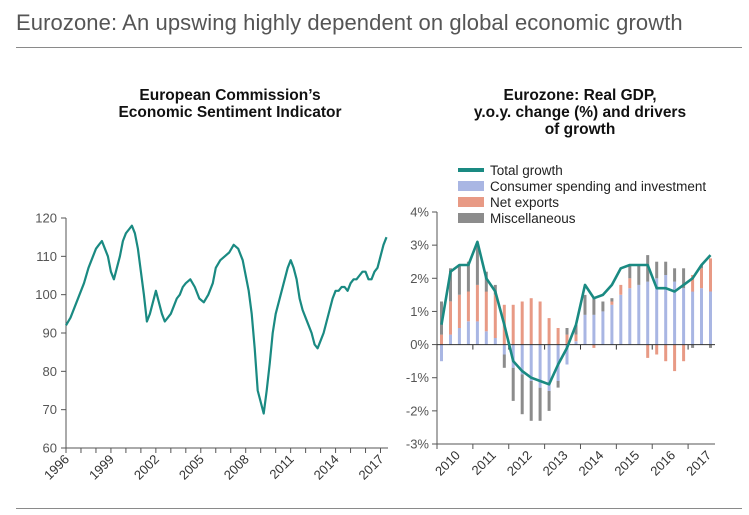  What do you see at coordinates (418, 444) in the screenshot?
I see `gdp-y-tick-label: -3%` at bounding box center [418, 444].